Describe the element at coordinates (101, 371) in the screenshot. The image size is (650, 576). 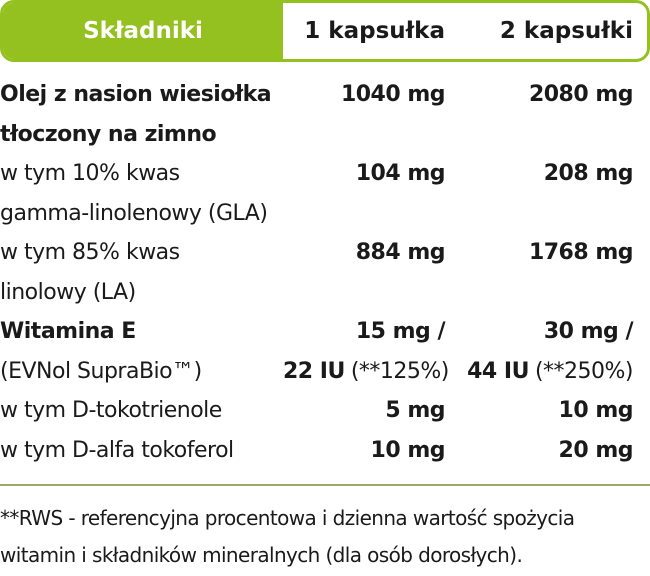
I see `text-segment: (EVNol SupraBio™)` at that location.